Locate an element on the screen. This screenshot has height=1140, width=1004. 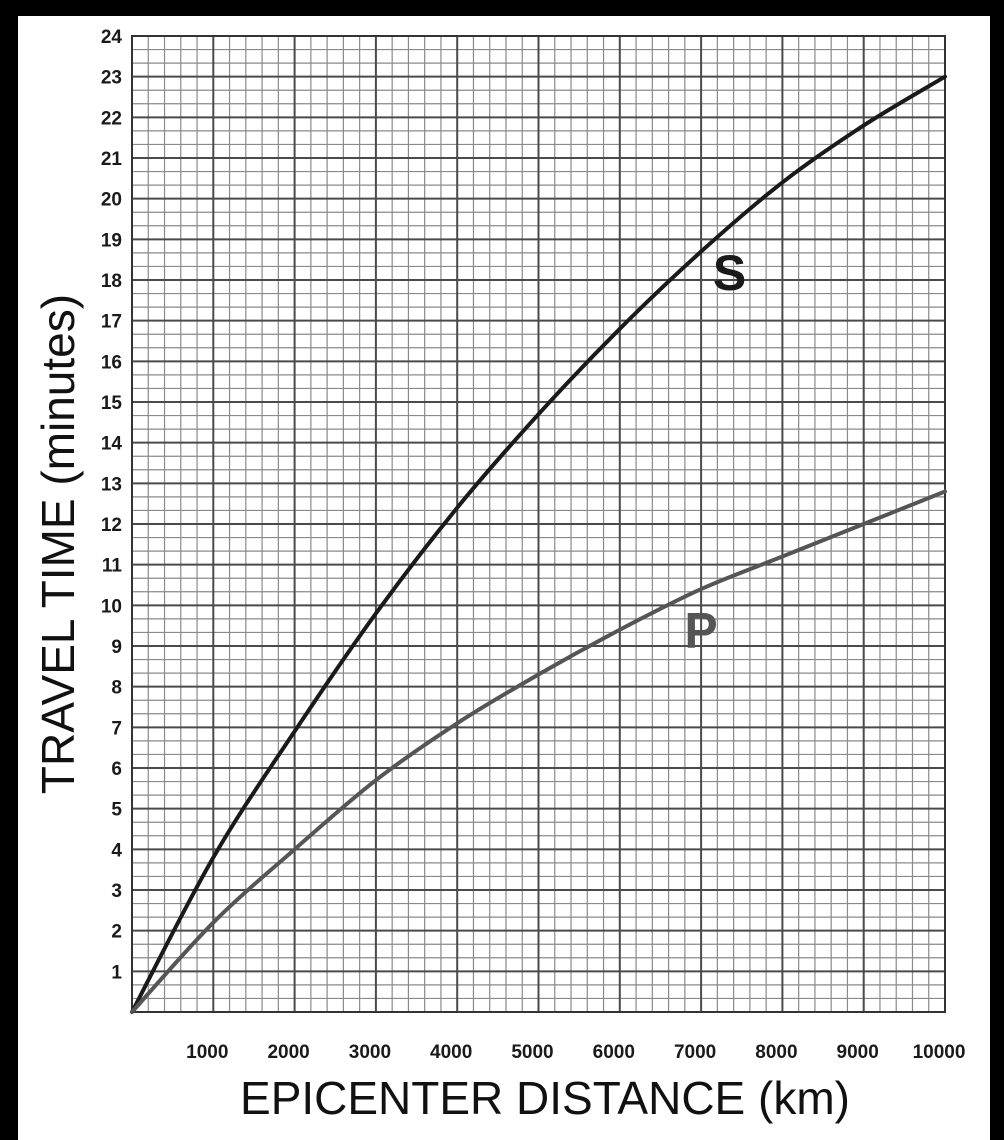
y-tick-label: 17 is located at coordinates (111, 322).